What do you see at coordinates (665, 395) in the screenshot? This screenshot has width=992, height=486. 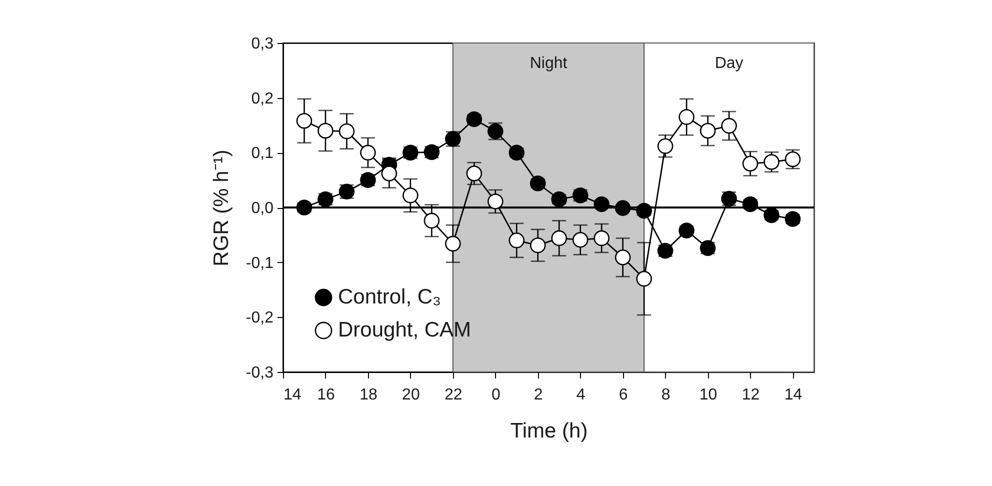 I see `x-tick-label: 8` at bounding box center [665, 395].